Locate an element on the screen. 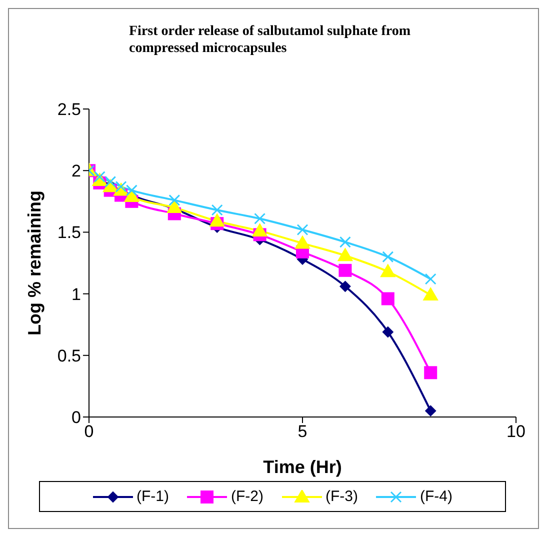 The width and height of the screenshot is (547, 537). y-tick-label: 0 is located at coordinates (76, 418).